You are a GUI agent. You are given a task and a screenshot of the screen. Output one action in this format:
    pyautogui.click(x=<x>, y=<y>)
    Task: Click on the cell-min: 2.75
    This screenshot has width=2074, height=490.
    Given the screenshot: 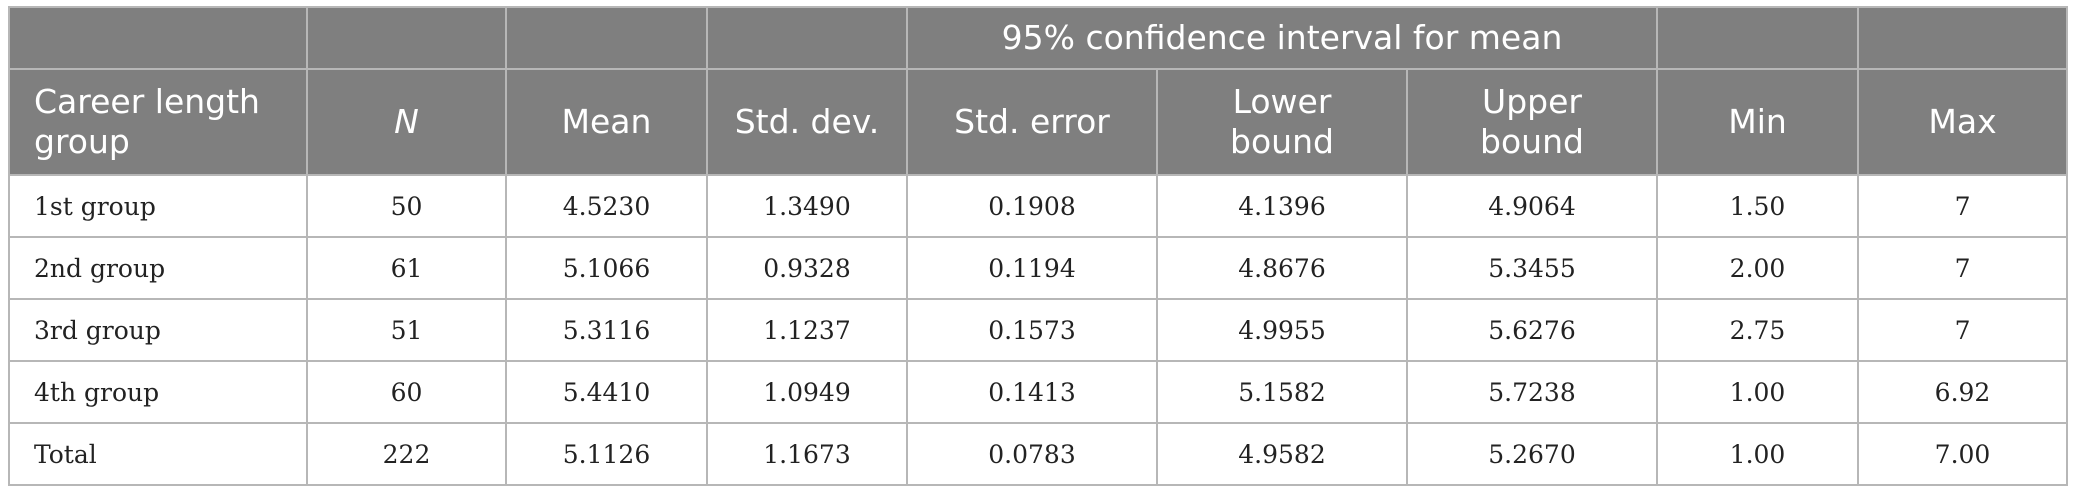 What is the action you would take?
    pyautogui.click(x=1758, y=330)
    